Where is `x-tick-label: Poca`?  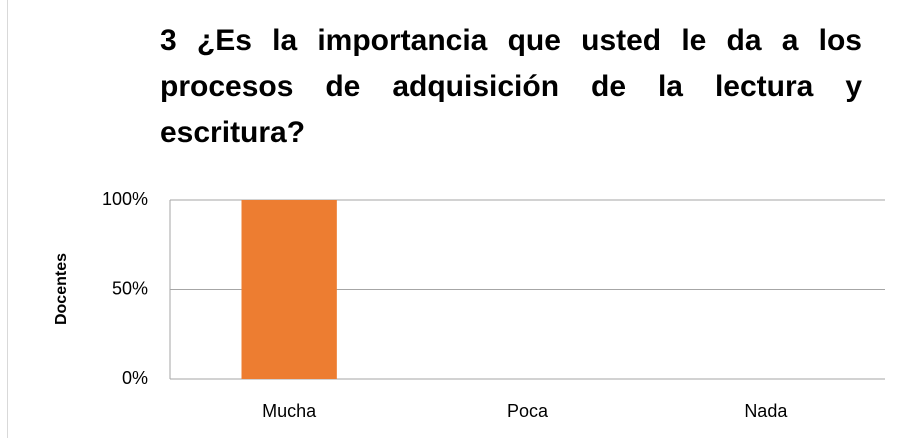 x-tick-label: Poca is located at coordinates (528, 411).